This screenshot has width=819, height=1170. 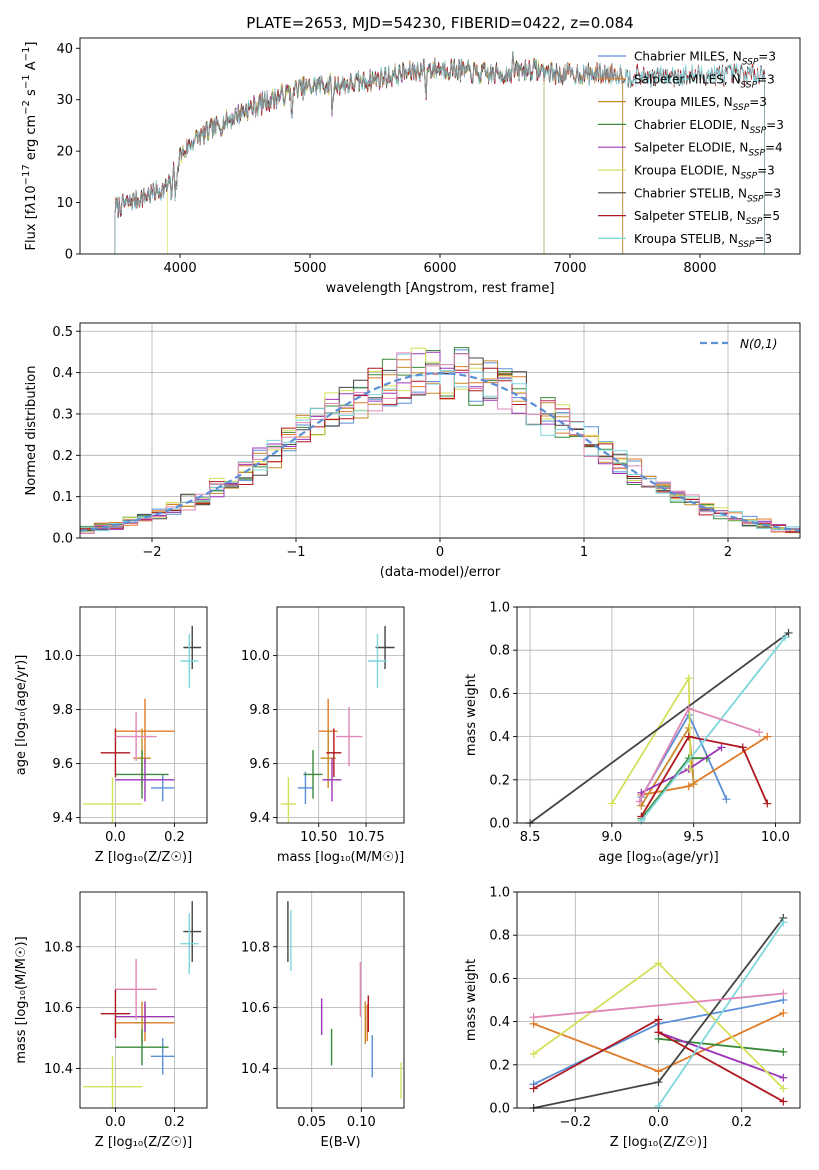 I want to click on weight-vs-Z-frame, so click(x=658, y=1000).